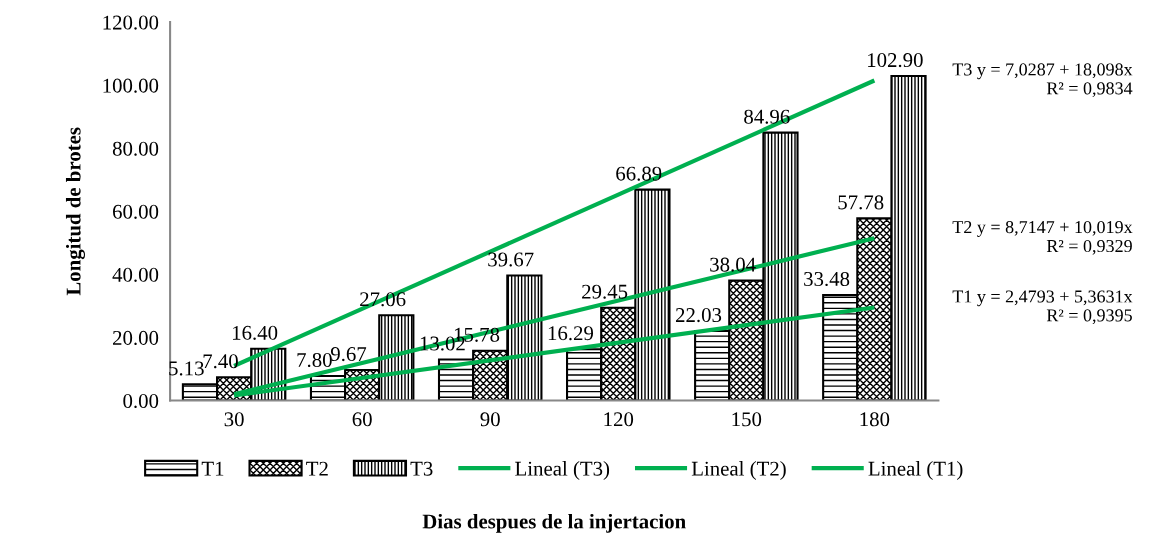 The height and width of the screenshot is (554, 1173). I want to click on y-tick-label: 120.00, so click(131, 22).